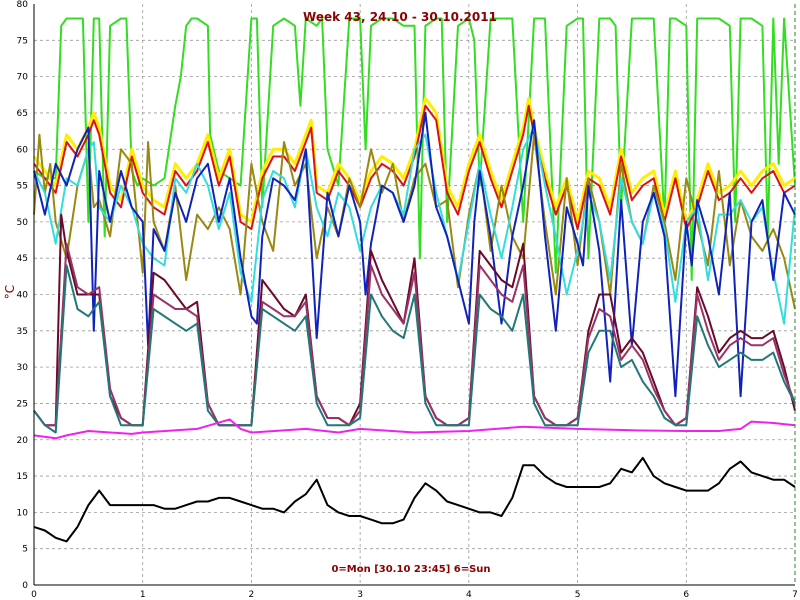  I want to click on x-tick-label: 5, so click(578, 595).